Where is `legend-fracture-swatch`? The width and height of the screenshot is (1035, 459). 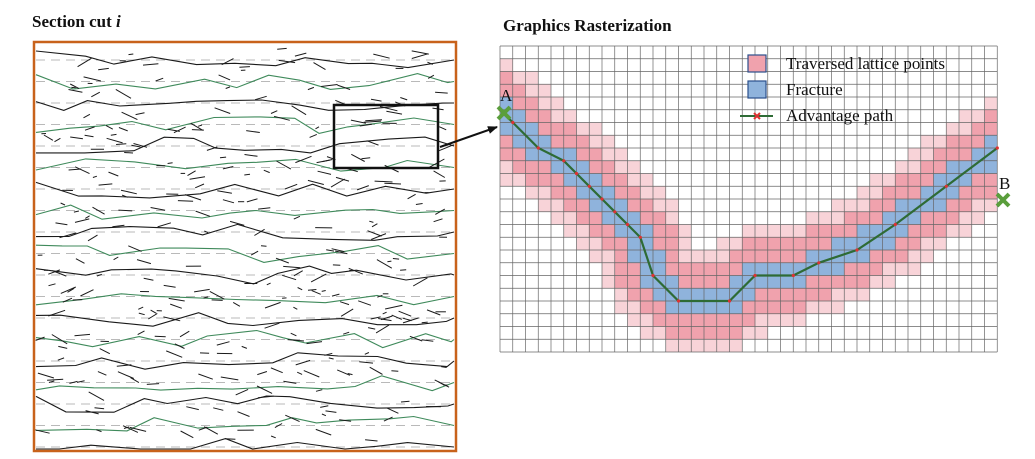
legend-fracture-swatch is located at coordinates (757, 89).